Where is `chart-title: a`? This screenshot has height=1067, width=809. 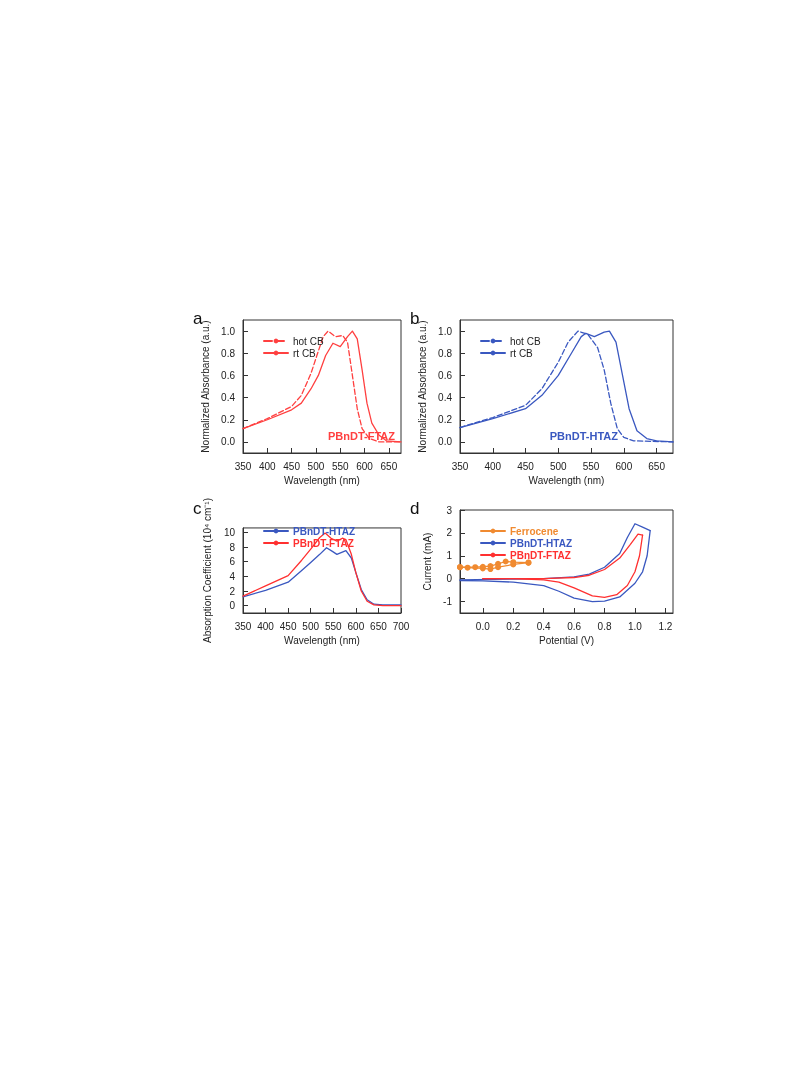
chart-title: a is located at coordinates (198, 318).